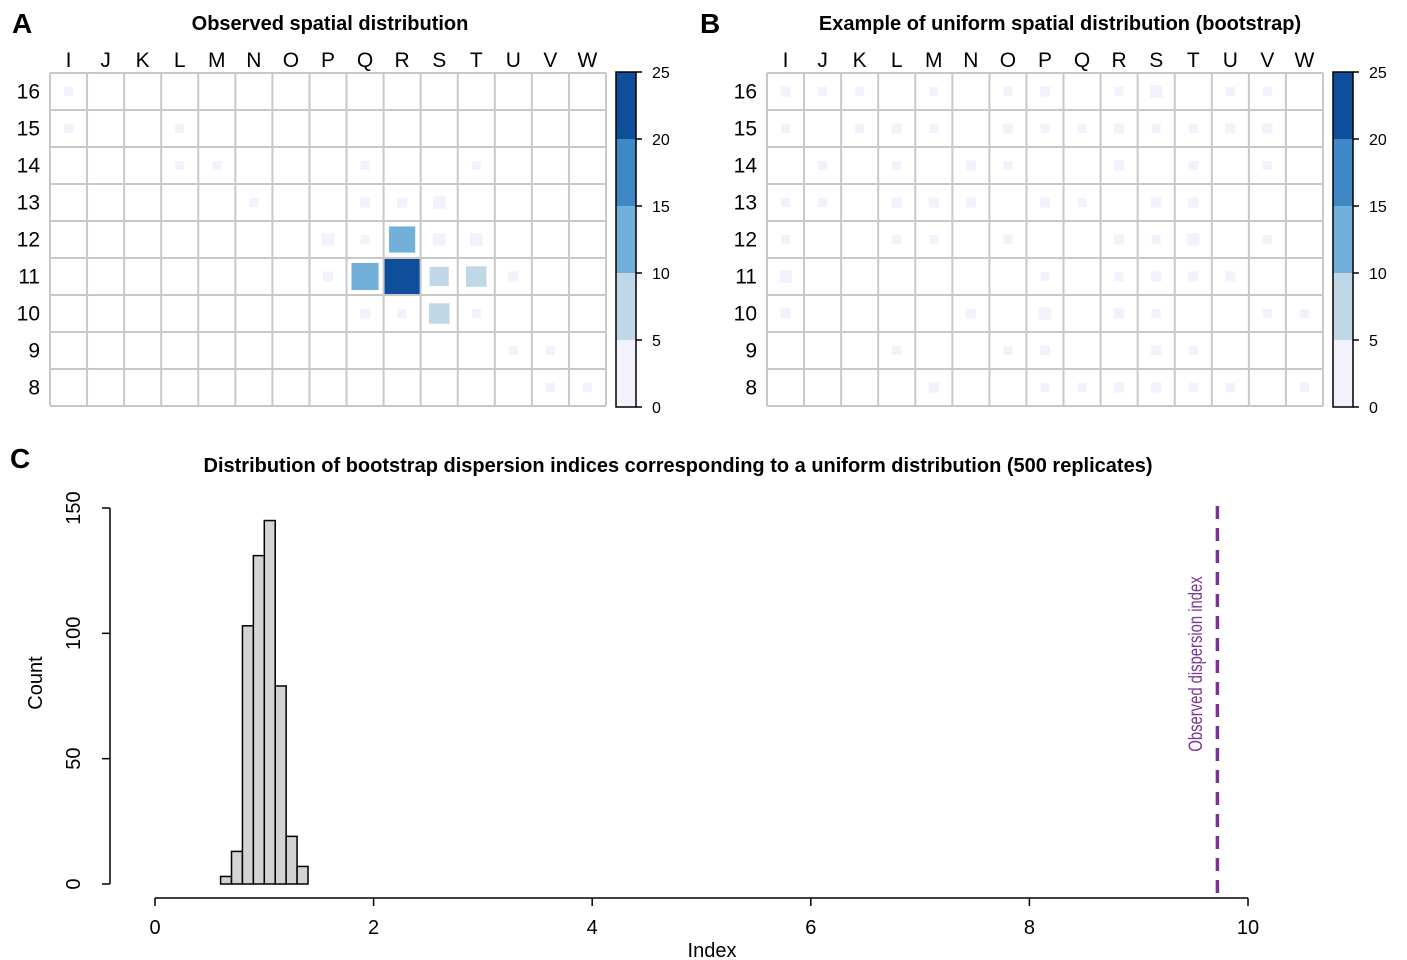 Image resolution: width=1407 pixels, height=960 pixels. What do you see at coordinates (439, 60) in the screenshot?
I see `heatmap-a-col-label: S` at bounding box center [439, 60].